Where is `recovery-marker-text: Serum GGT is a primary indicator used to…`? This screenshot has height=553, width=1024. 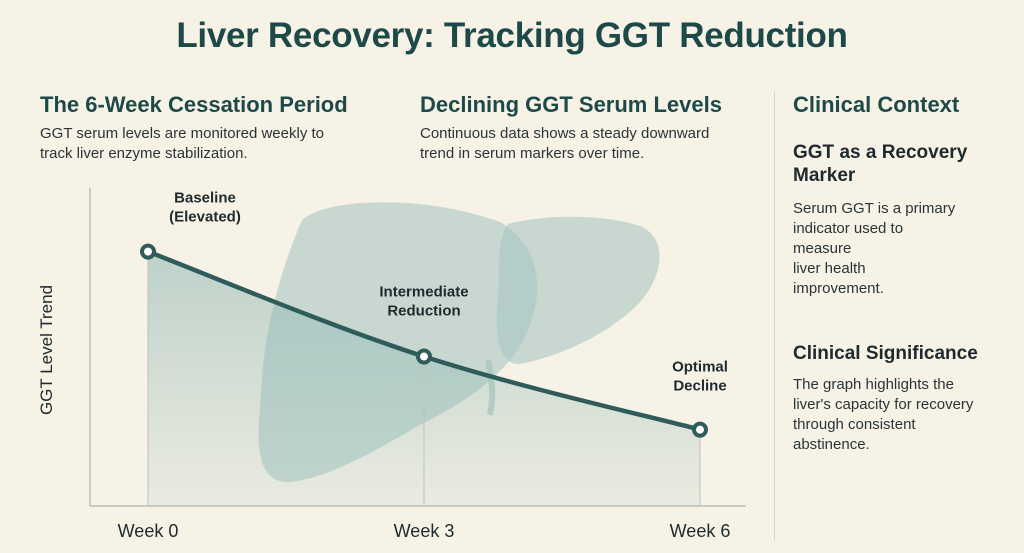 recovery-marker-text: Serum GGT is a primary indicator used to… is located at coordinates (874, 249).